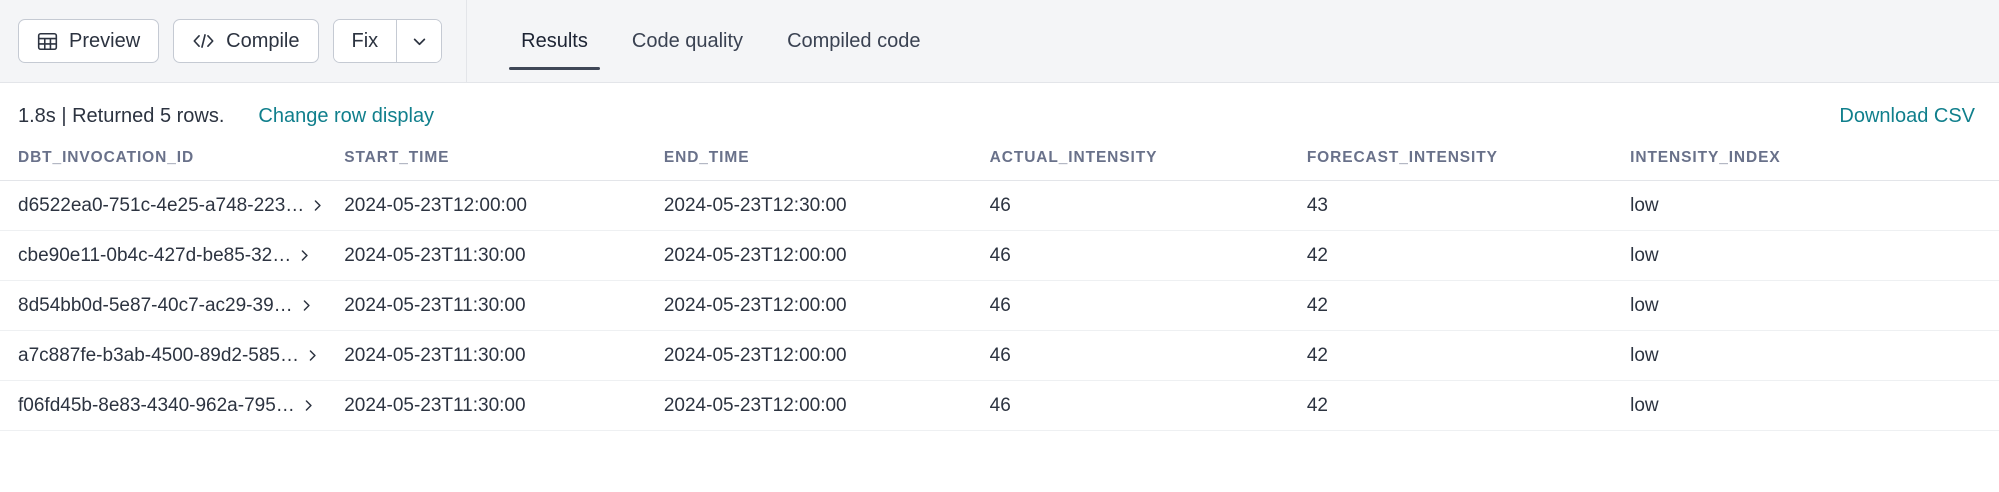 This screenshot has height=492, width=1999. What do you see at coordinates (826, 205) in the screenshot?
I see `cell-end-time: 2024-05-23T12:30:00` at bounding box center [826, 205].